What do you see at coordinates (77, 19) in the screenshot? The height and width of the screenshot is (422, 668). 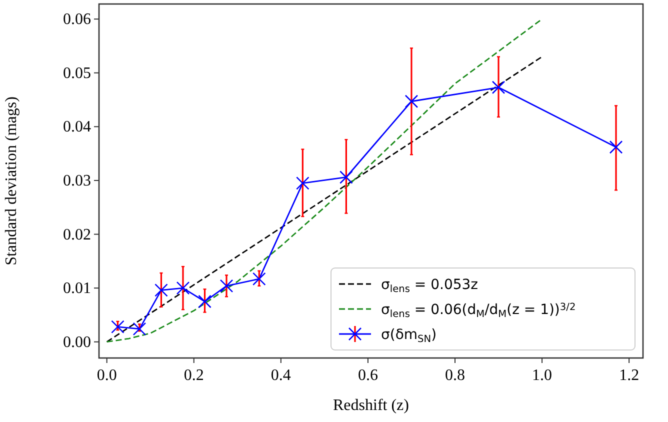 I see `y-tick-label: 0.06` at bounding box center [77, 19].